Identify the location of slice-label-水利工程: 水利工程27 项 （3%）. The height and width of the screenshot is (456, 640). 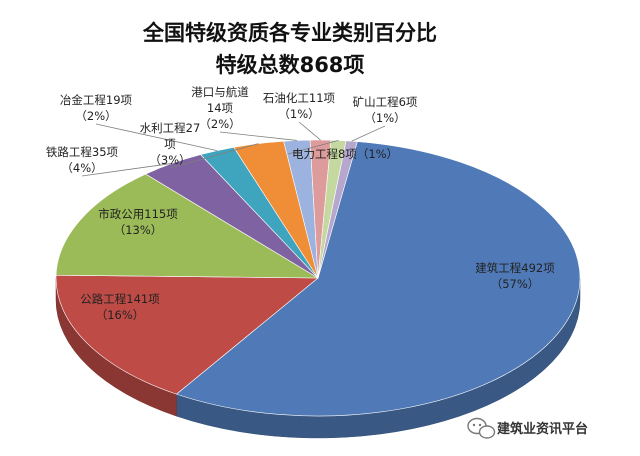
(170, 144).